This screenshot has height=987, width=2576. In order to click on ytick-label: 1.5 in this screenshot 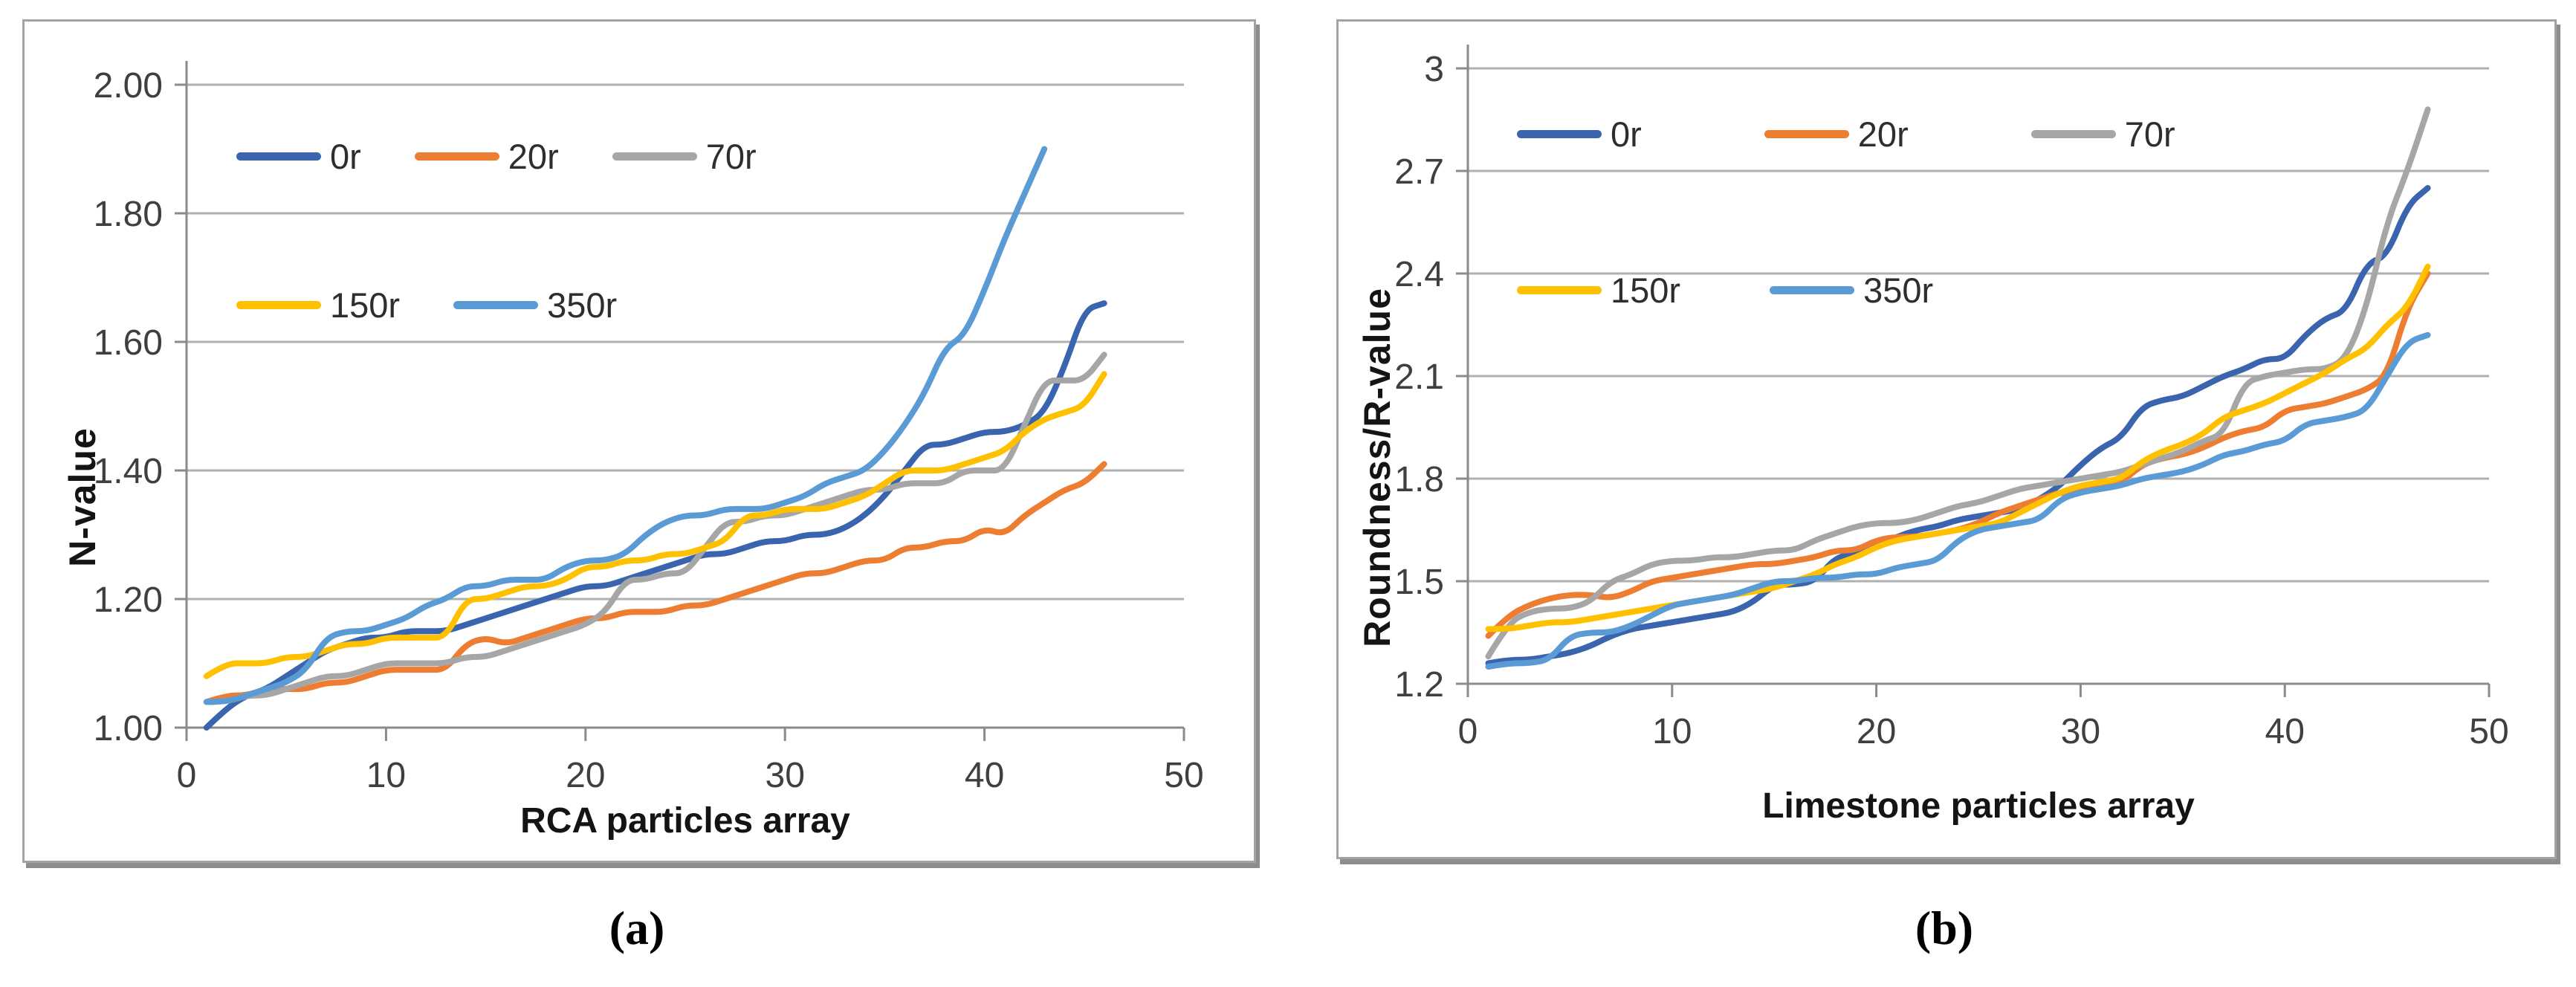, I will do `click(1419, 583)`.